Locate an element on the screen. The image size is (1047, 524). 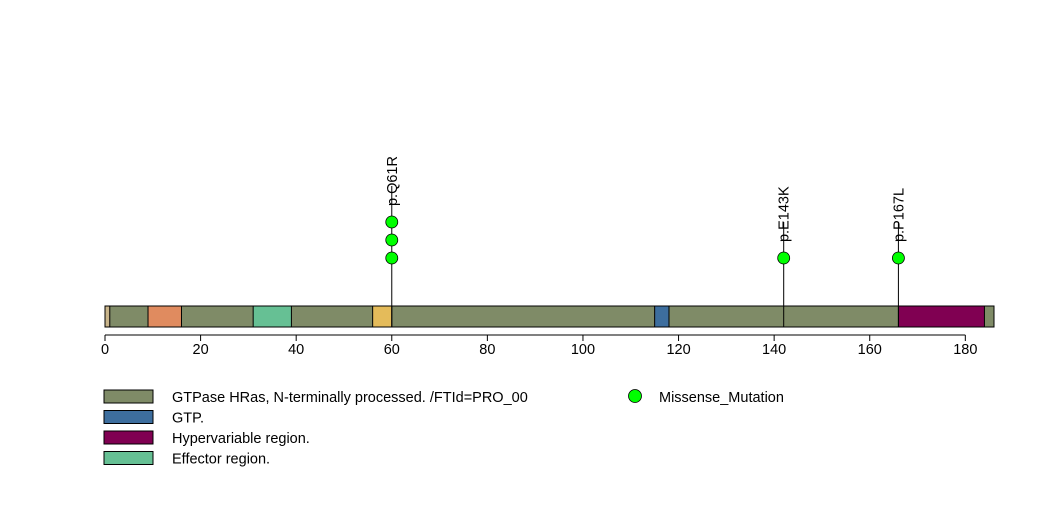
x-tick-label: 180 is located at coordinates (965, 350).